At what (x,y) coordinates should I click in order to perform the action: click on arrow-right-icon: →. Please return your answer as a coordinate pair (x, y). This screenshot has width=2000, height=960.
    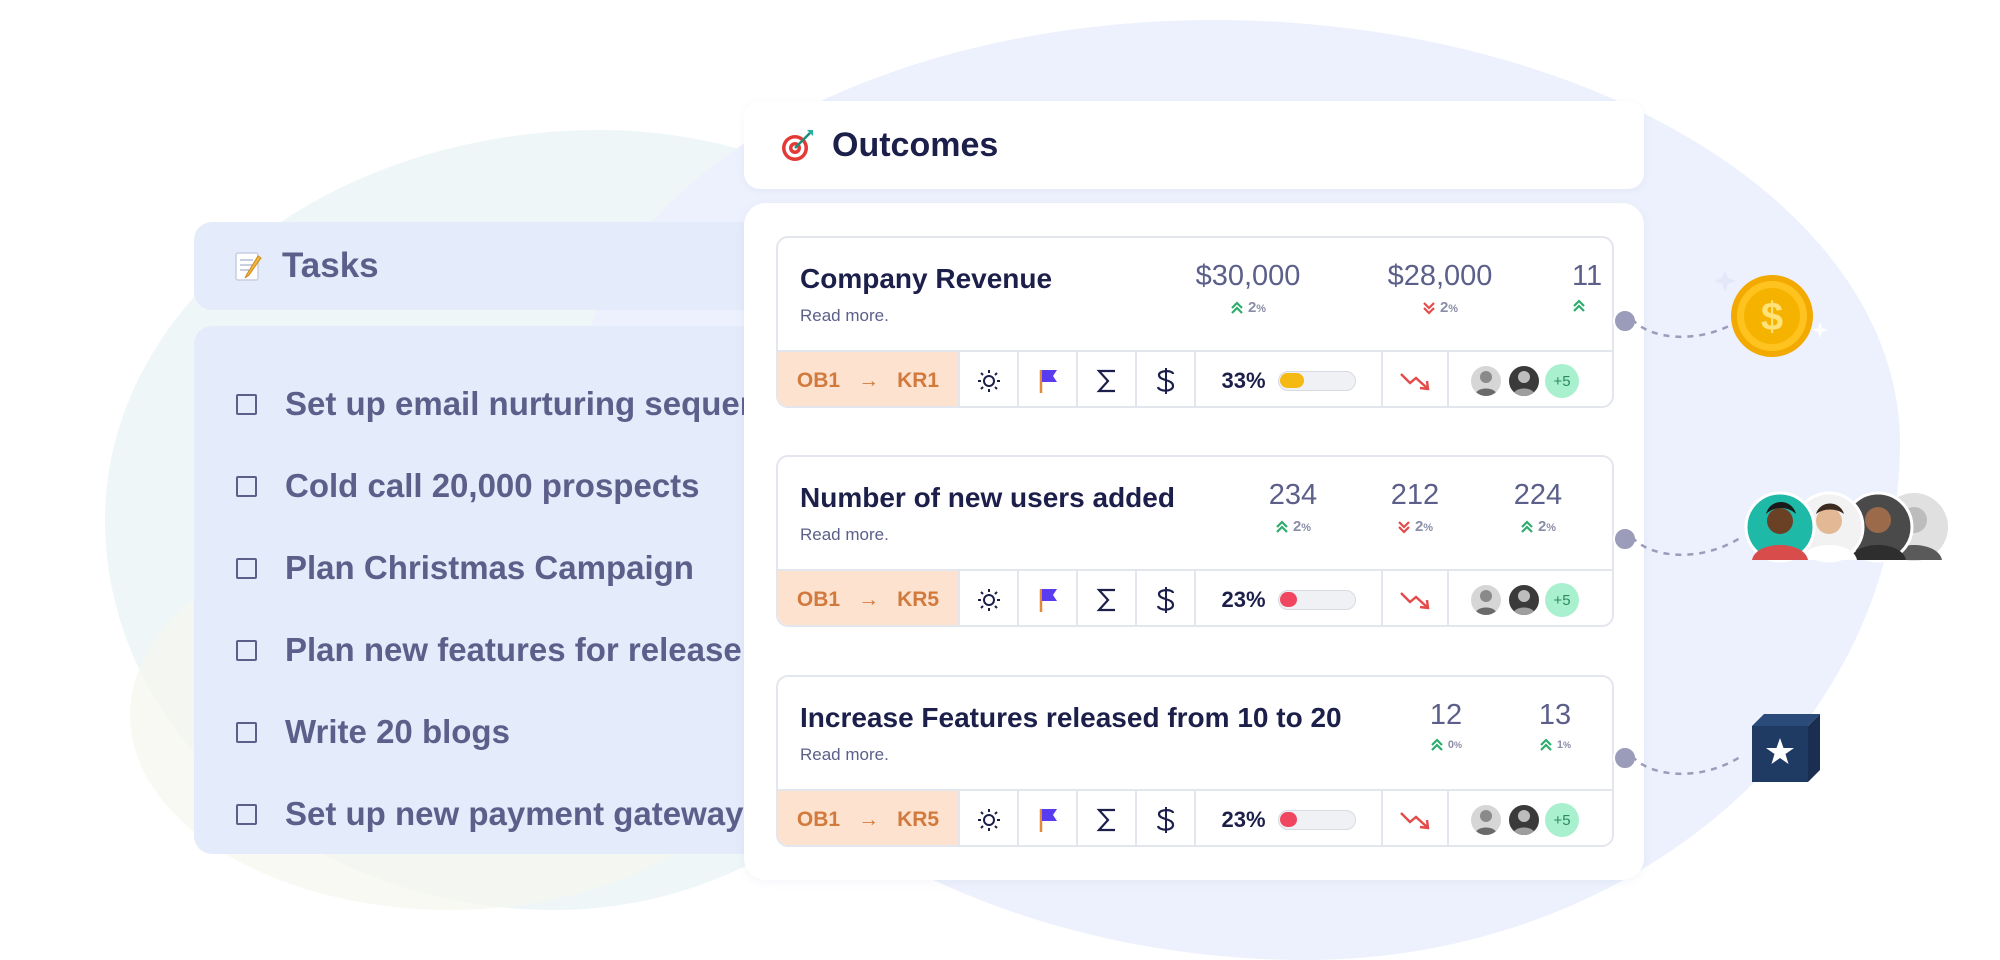
    Looking at the image, I should click on (869, 380).